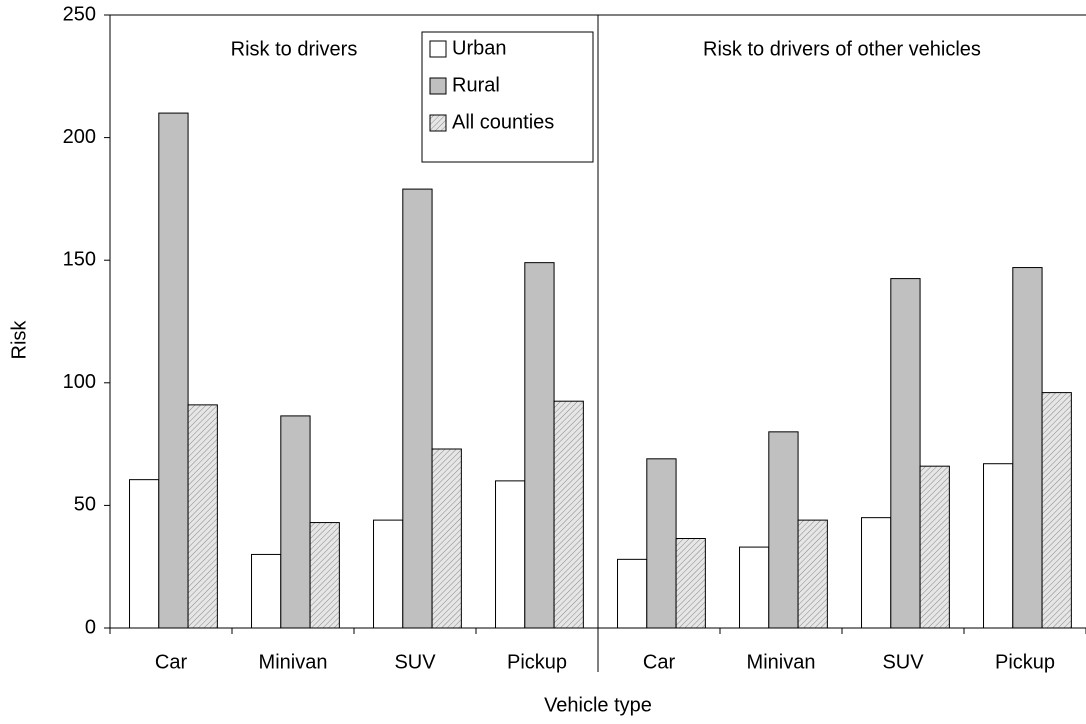 The image size is (1086, 724). What do you see at coordinates (90, 627) in the screenshot?
I see `y-tick-label: 0` at bounding box center [90, 627].